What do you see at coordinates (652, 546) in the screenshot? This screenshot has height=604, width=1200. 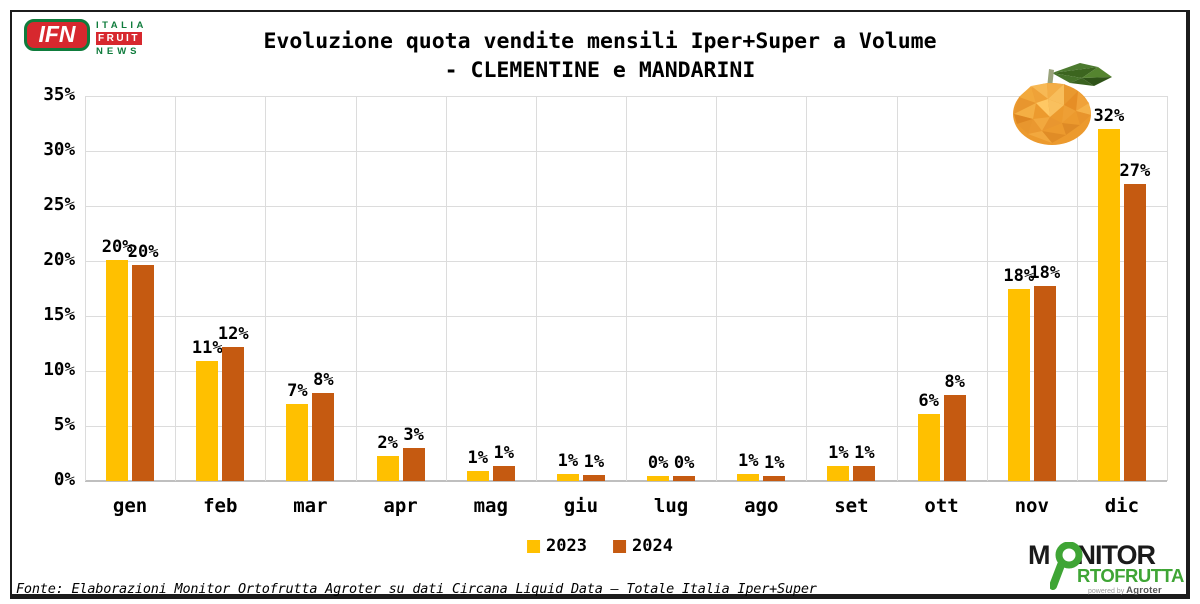 I see `legend-label: 2024` at bounding box center [652, 546].